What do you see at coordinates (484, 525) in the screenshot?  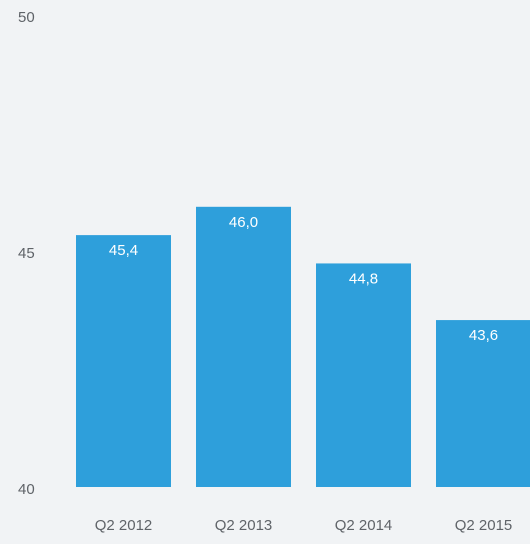 I see `x-tick-label: Q2 2015` at bounding box center [484, 525].